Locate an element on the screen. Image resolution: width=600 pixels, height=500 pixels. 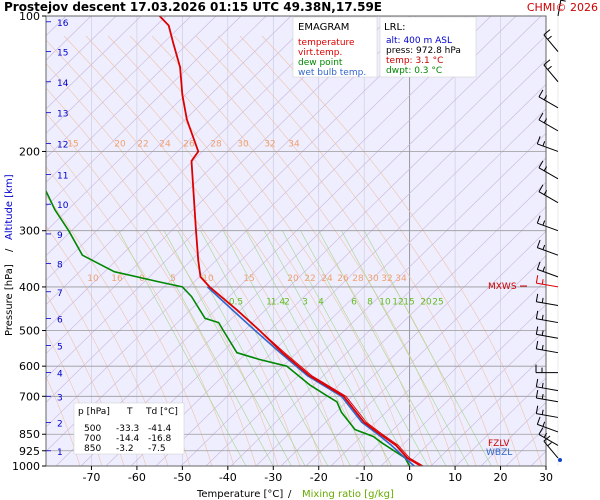
altitude-tick-label: 15 is located at coordinates (62, 54).